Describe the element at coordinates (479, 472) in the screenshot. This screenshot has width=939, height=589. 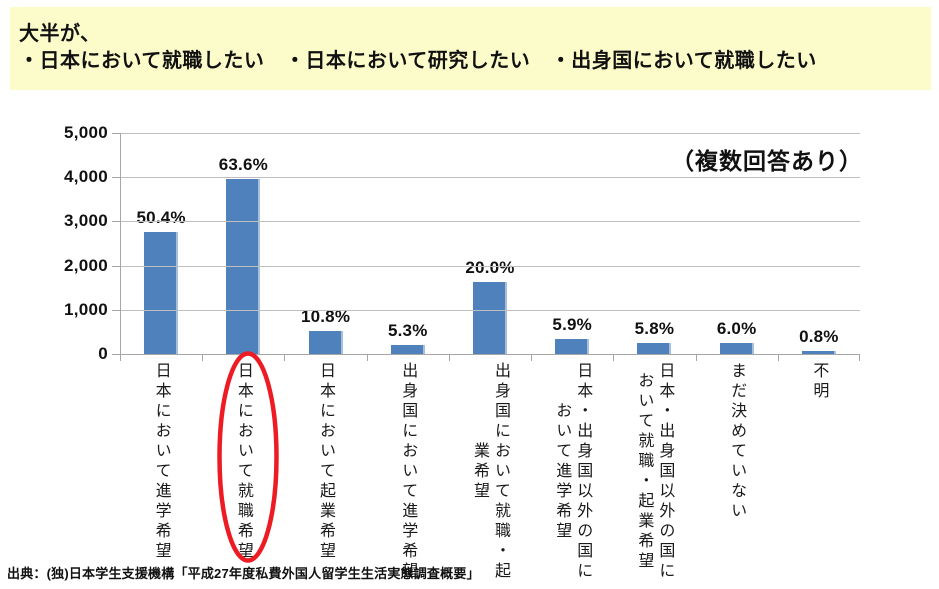
I see `category-label-line: 業希望` at that location.